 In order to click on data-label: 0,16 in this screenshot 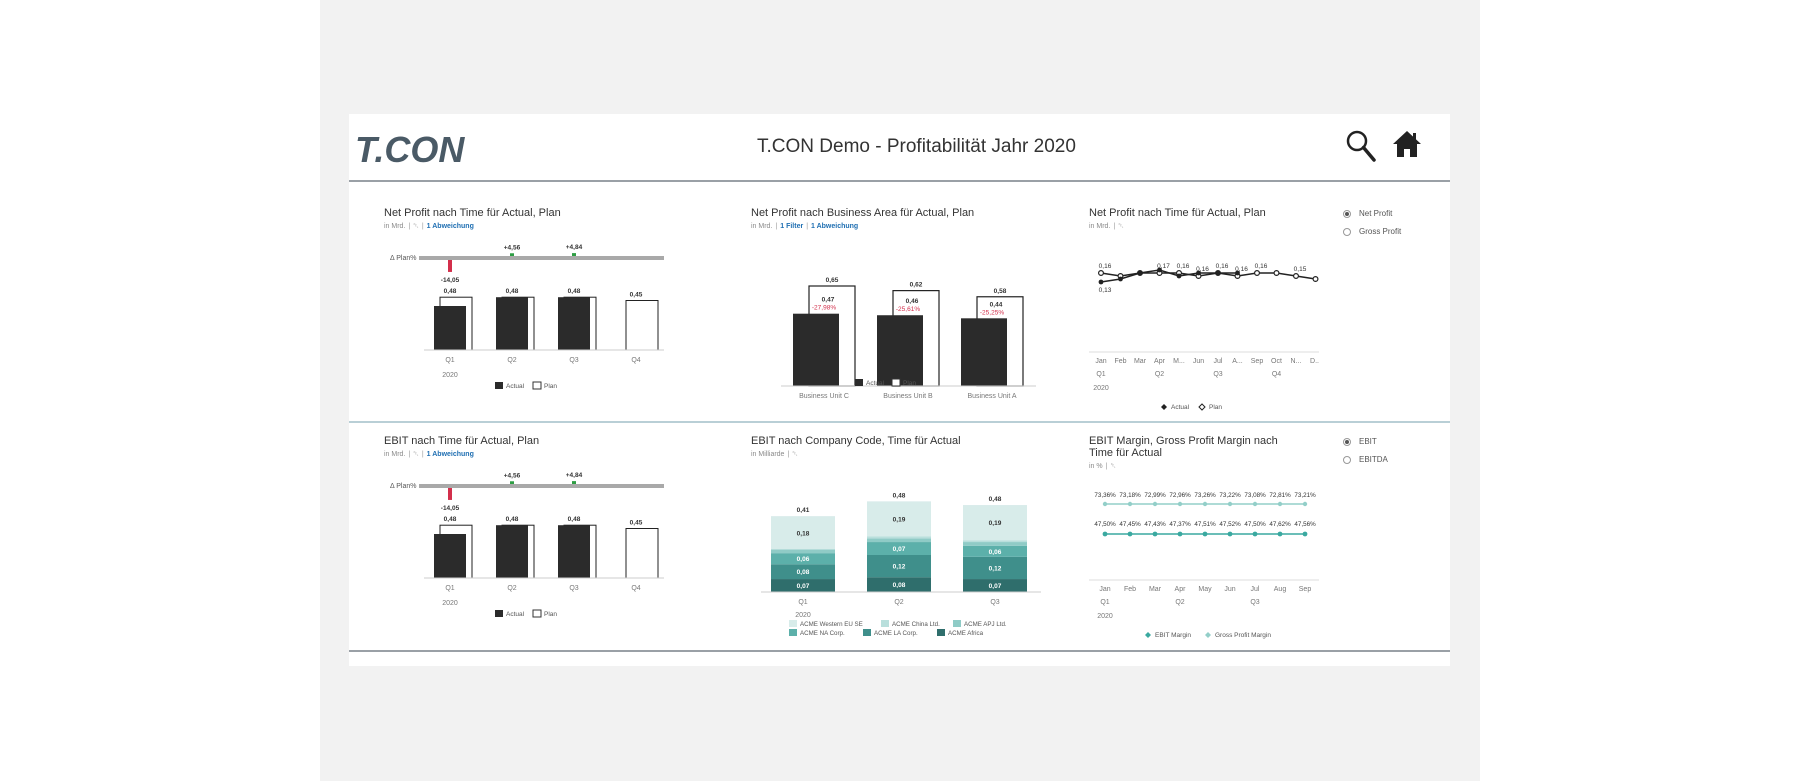, I will do `click(1261, 266)`.